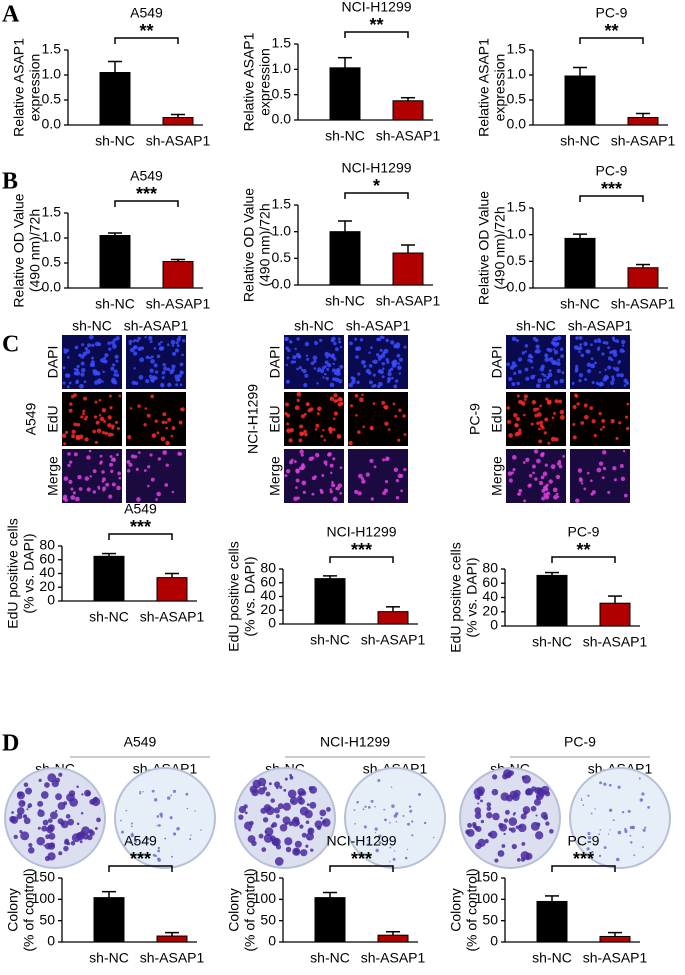 This screenshot has height=975, width=685. I want to click on y-tick-label: 0.0, so click(517, 124).